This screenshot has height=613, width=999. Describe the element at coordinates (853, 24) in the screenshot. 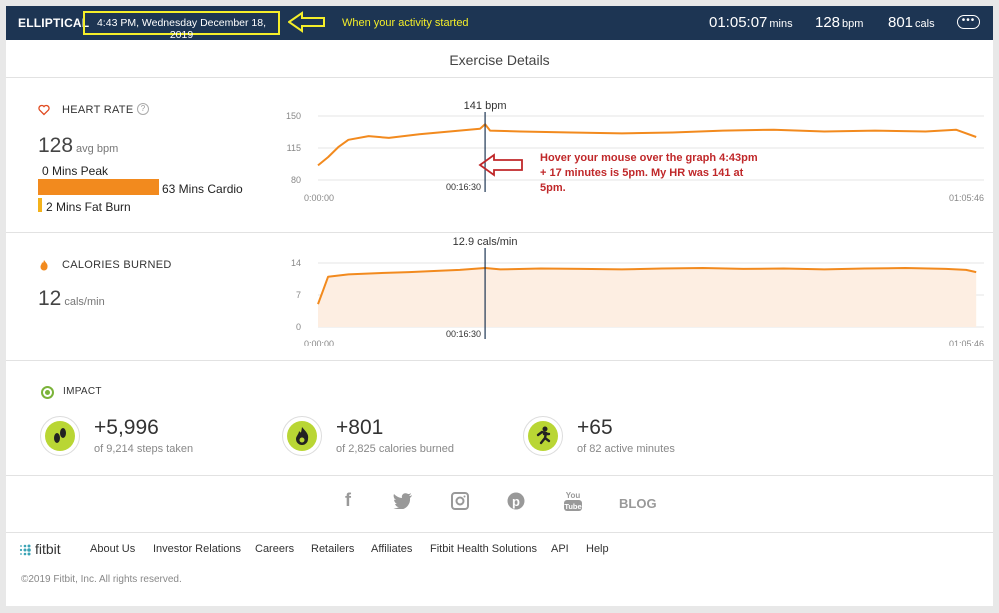

I see `bpm-unit: bpm` at that location.